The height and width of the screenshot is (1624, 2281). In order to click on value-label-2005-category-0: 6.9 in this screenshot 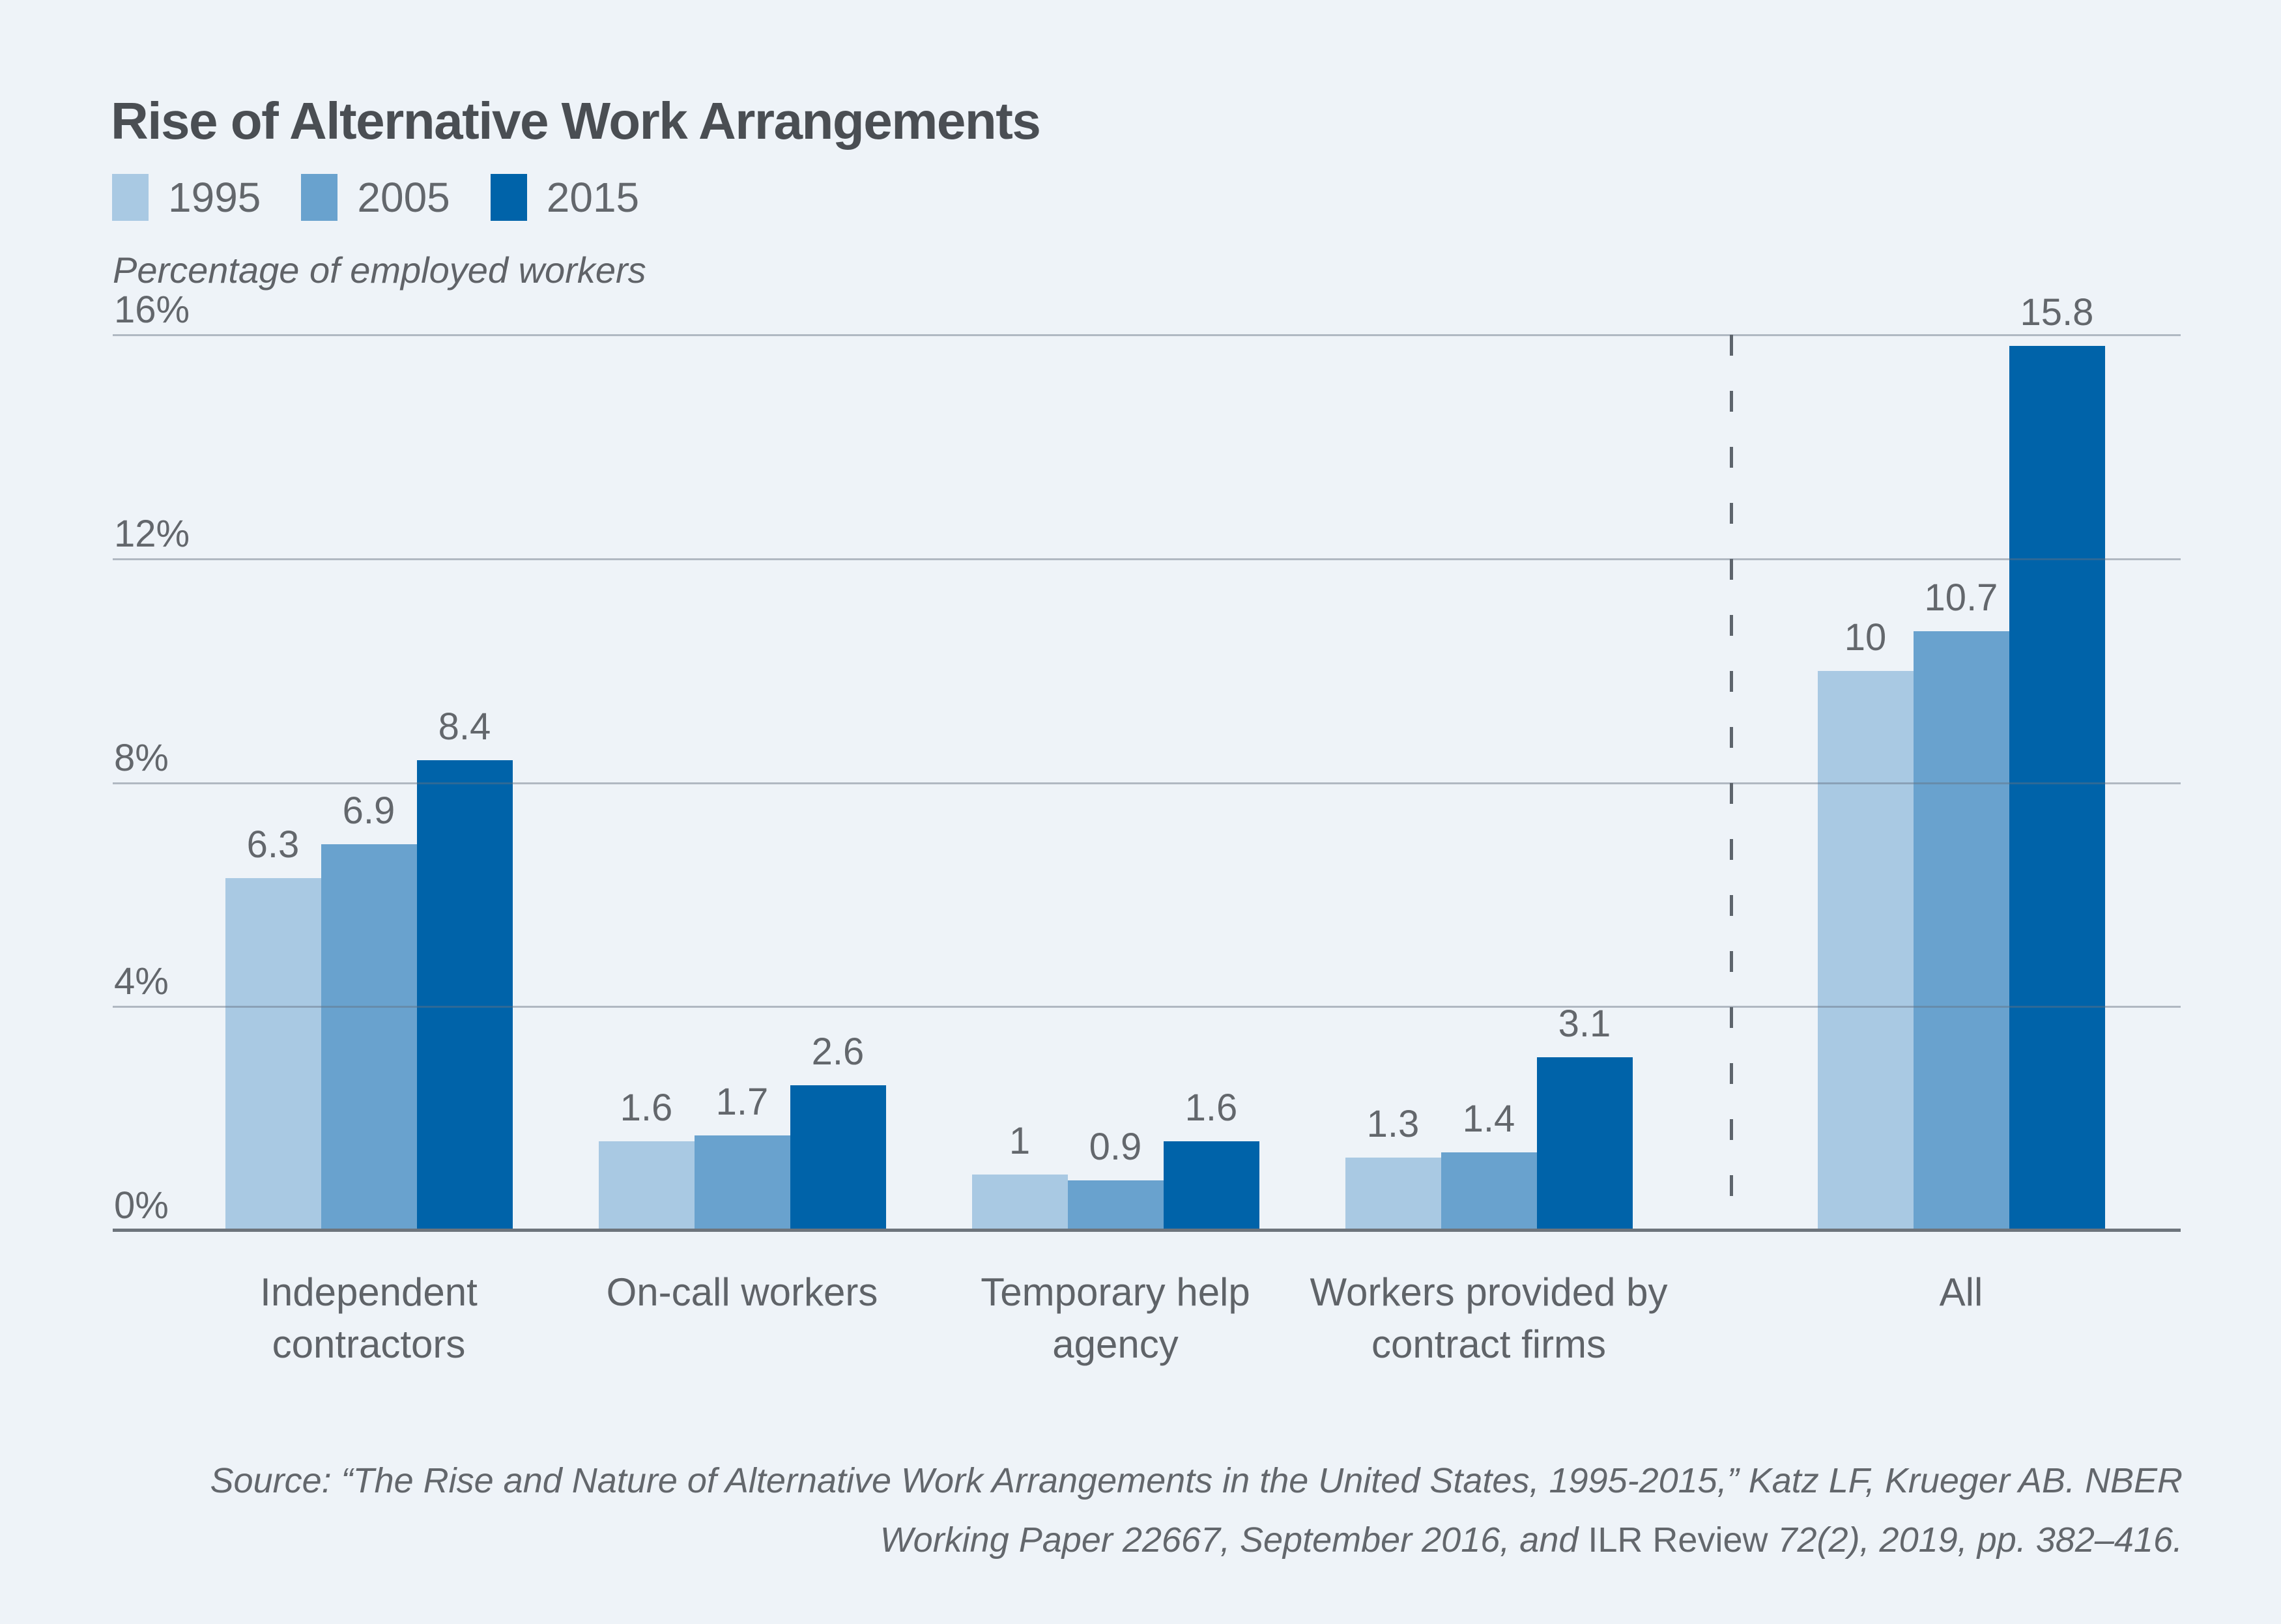, I will do `click(368, 811)`.